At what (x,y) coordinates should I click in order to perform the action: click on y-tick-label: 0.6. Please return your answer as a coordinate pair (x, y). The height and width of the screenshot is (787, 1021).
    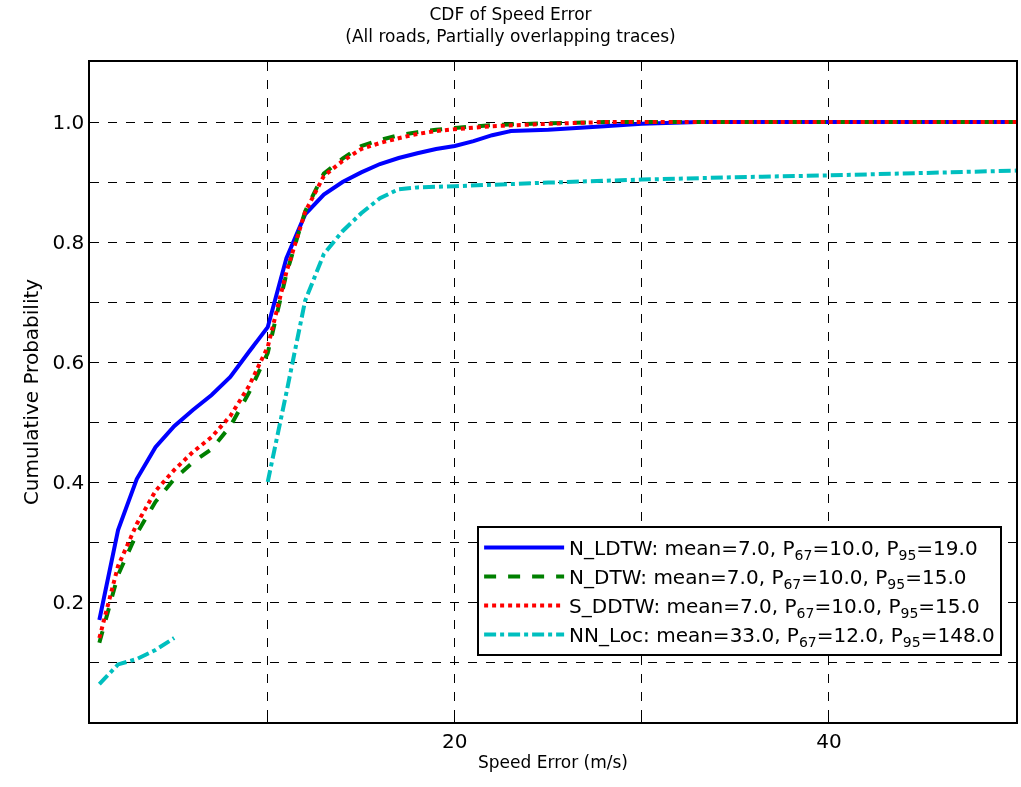
    Looking at the image, I should click on (68, 362).